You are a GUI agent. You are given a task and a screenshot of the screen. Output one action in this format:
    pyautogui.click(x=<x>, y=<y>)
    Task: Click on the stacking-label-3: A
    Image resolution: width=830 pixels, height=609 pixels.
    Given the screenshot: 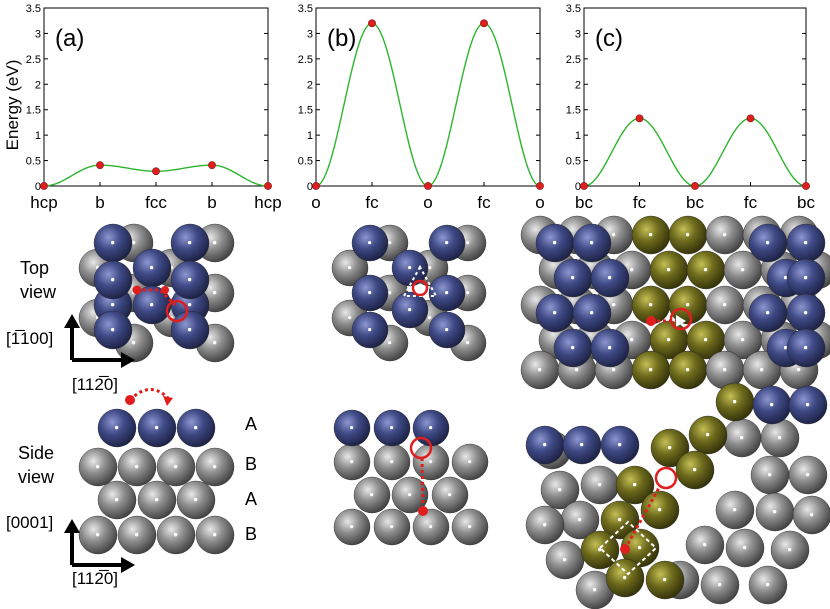 What is the action you would take?
    pyautogui.click(x=251, y=499)
    